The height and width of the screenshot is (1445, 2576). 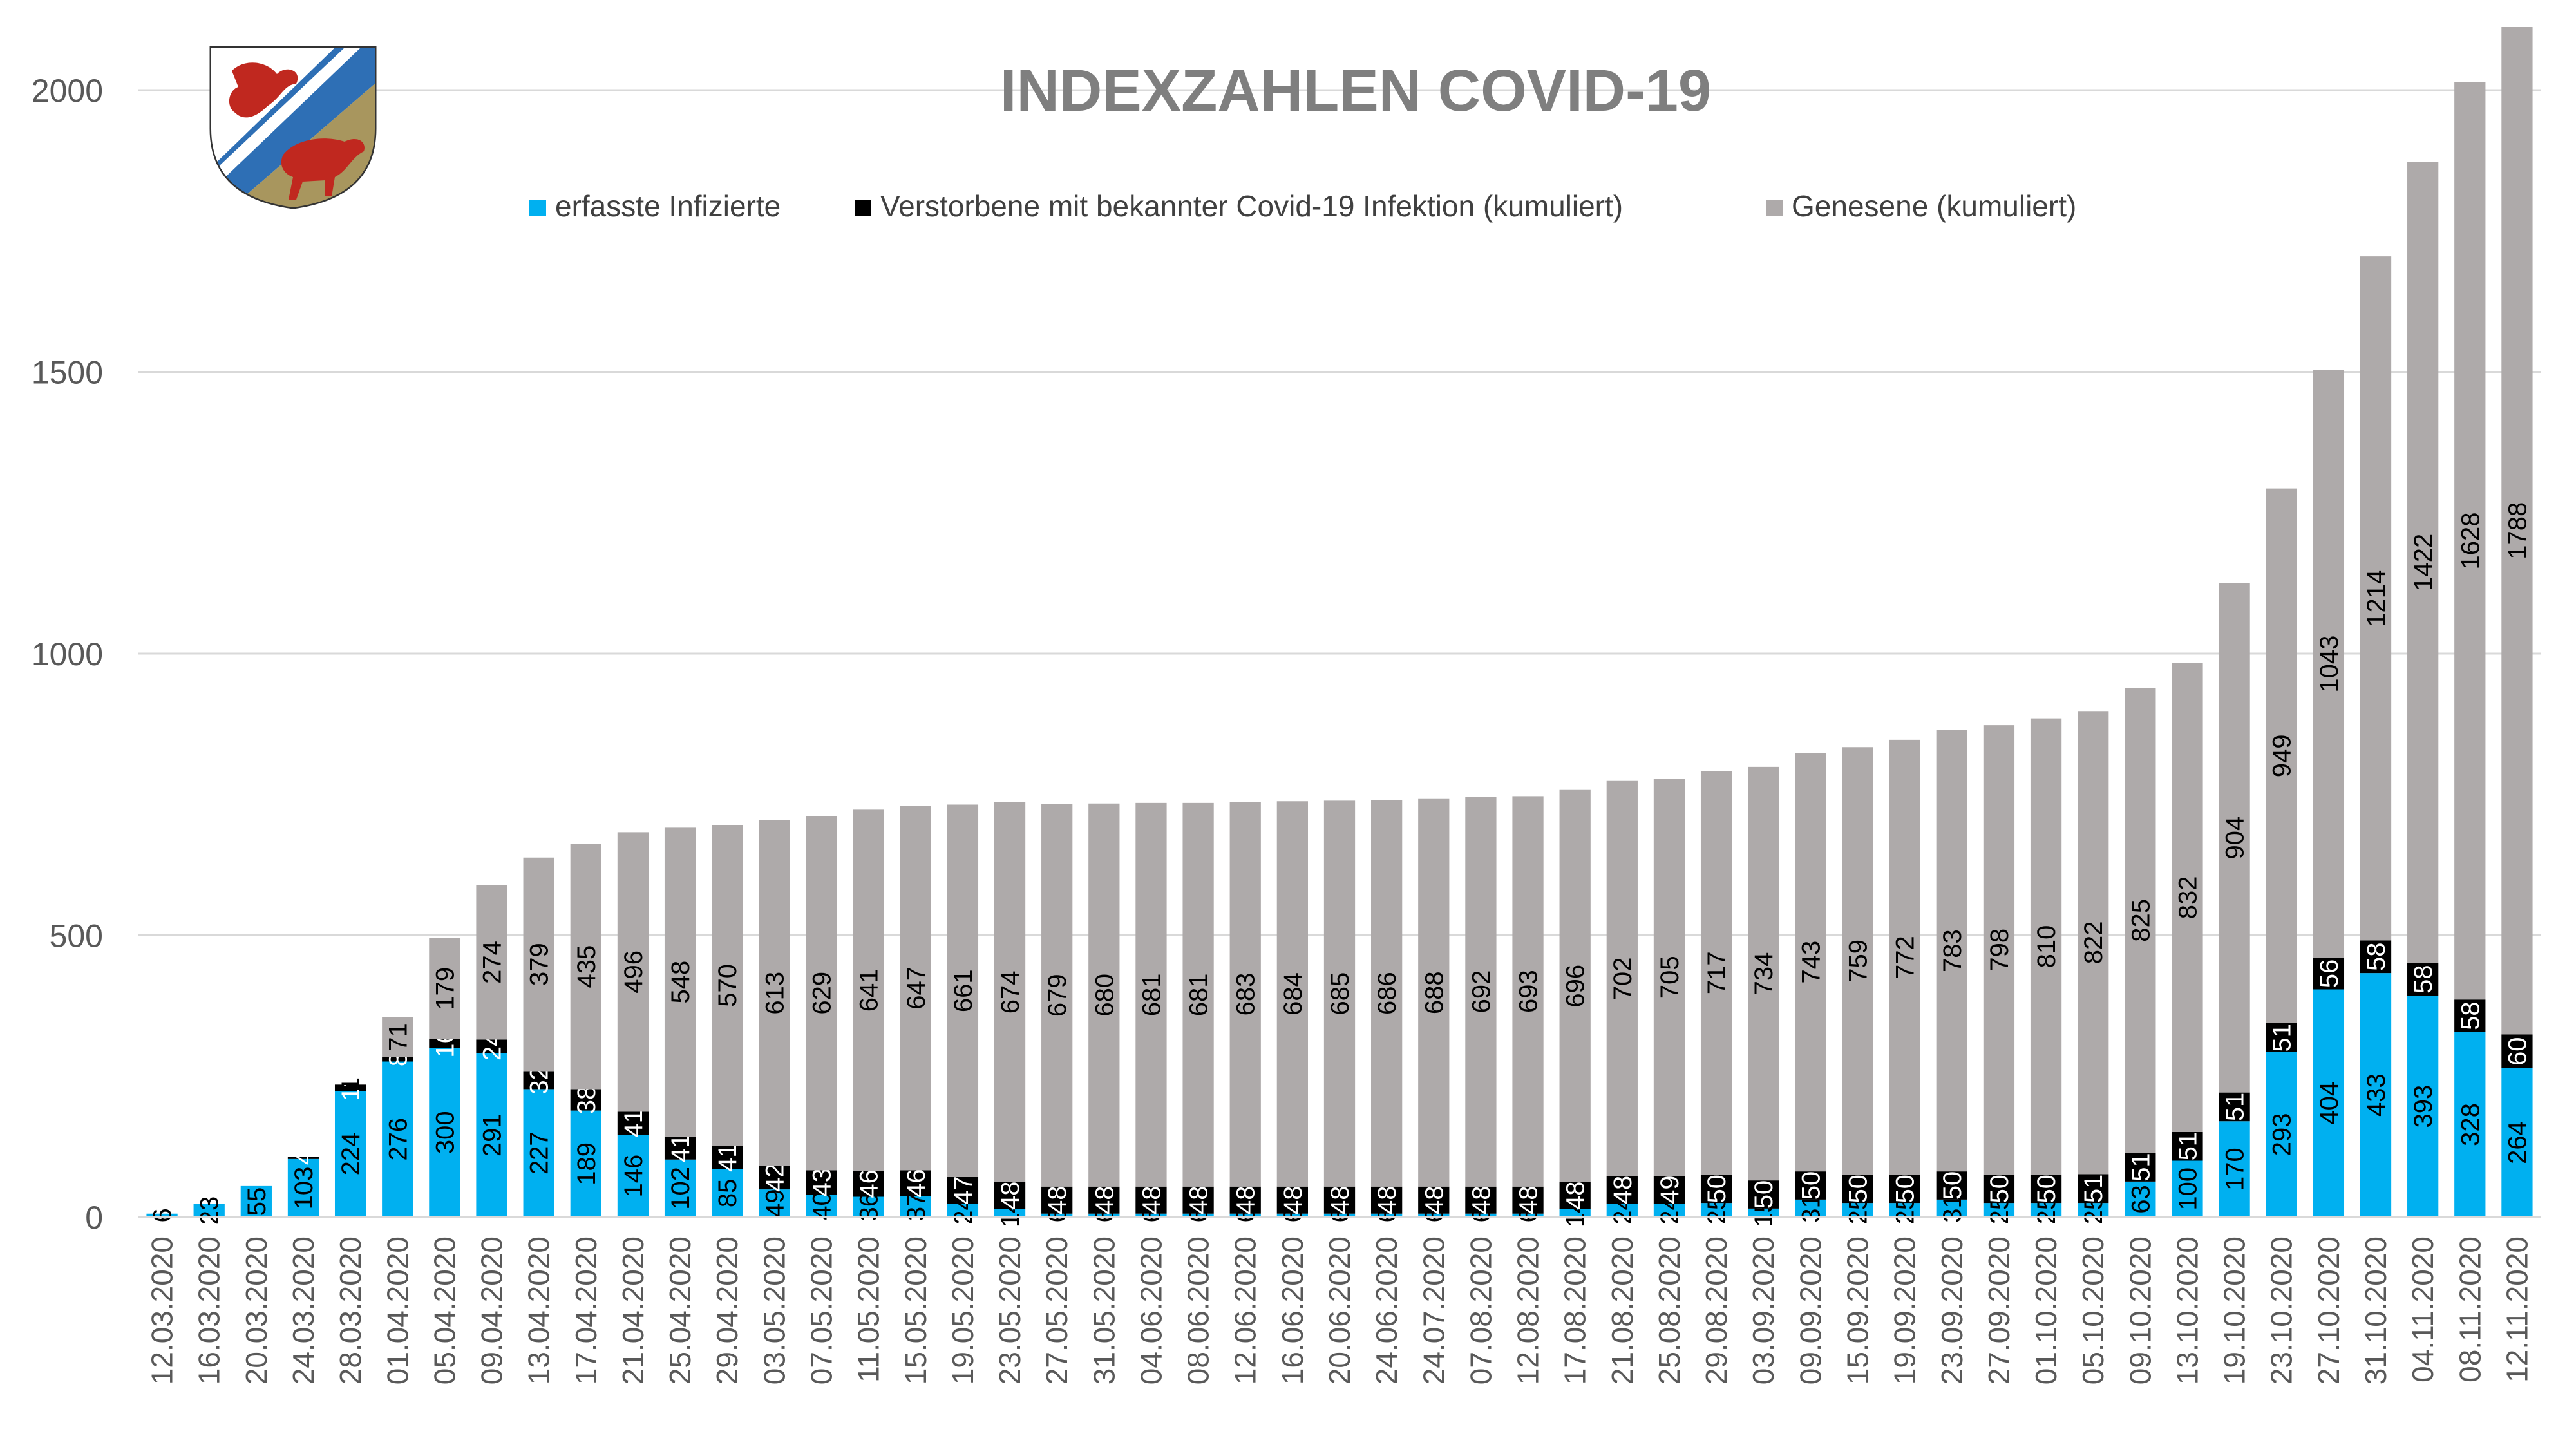 What do you see at coordinates (1529, 991) in the screenshot?
I see `data-label: 693` at bounding box center [1529, 991].